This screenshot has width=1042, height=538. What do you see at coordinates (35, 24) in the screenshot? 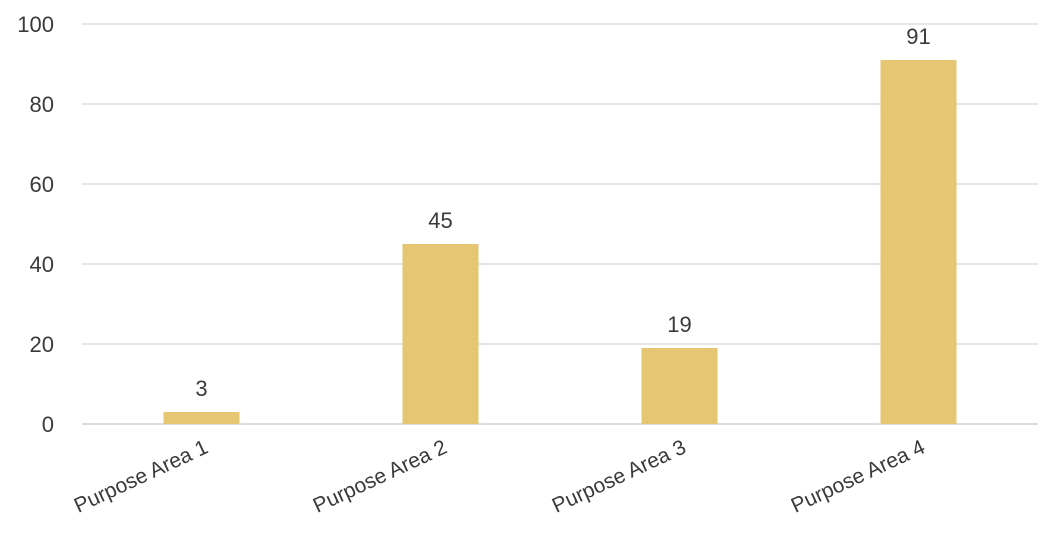
I see `y-tick-label-100: 100` at bounding box center [35, 24].